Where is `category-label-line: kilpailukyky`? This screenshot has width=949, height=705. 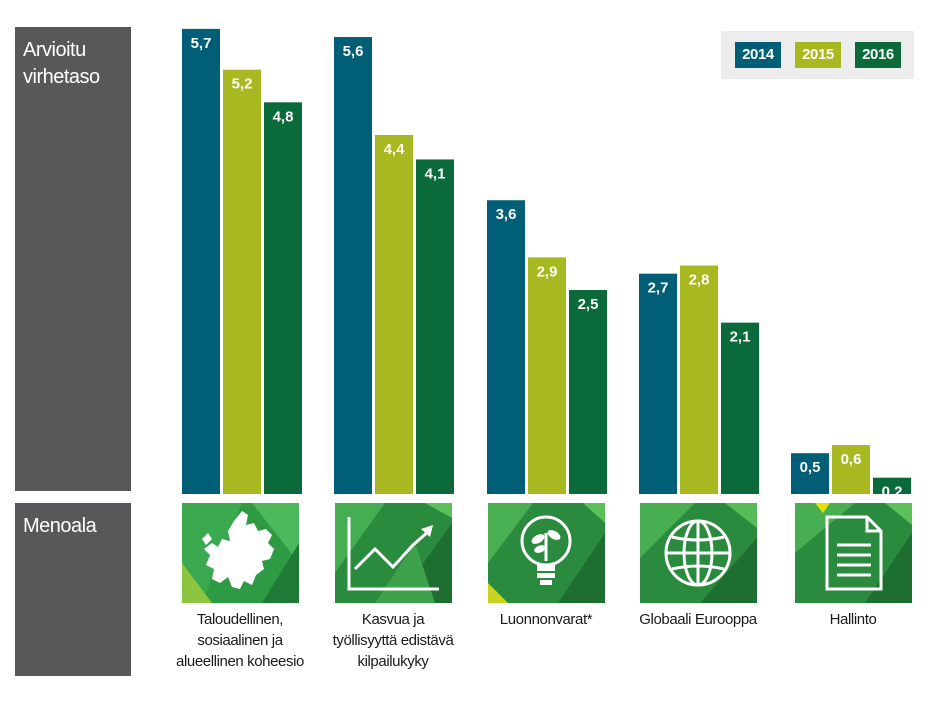
category-label-line: kilpailukyky is located at coordinates (393, 661).